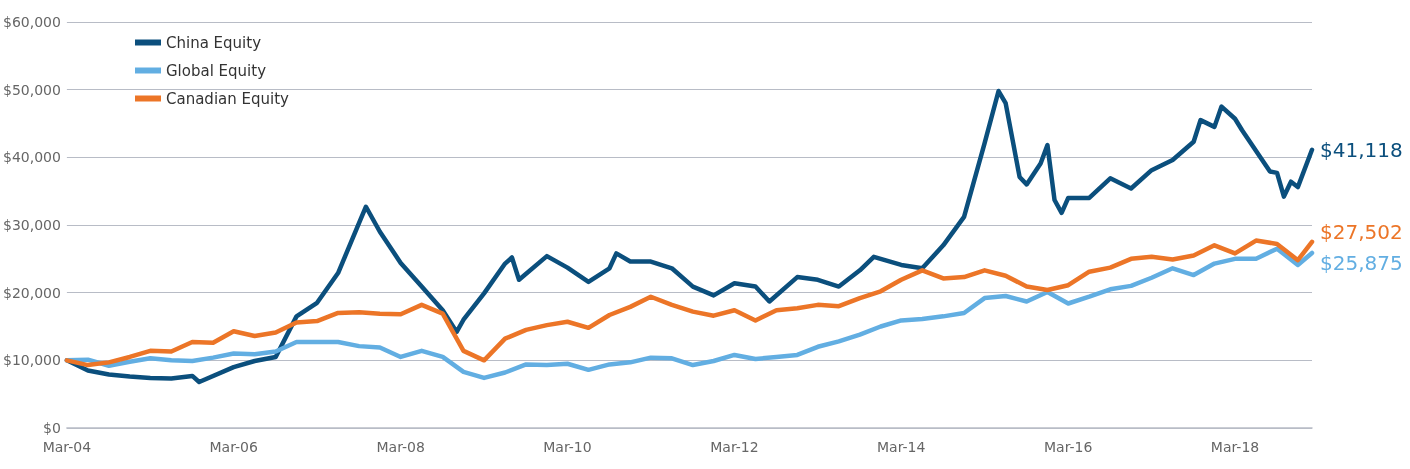 Image resolution: width=1410 pixels, height=469 pixels. I want to click on y-tick-label: $40,000, so click(31, 157).